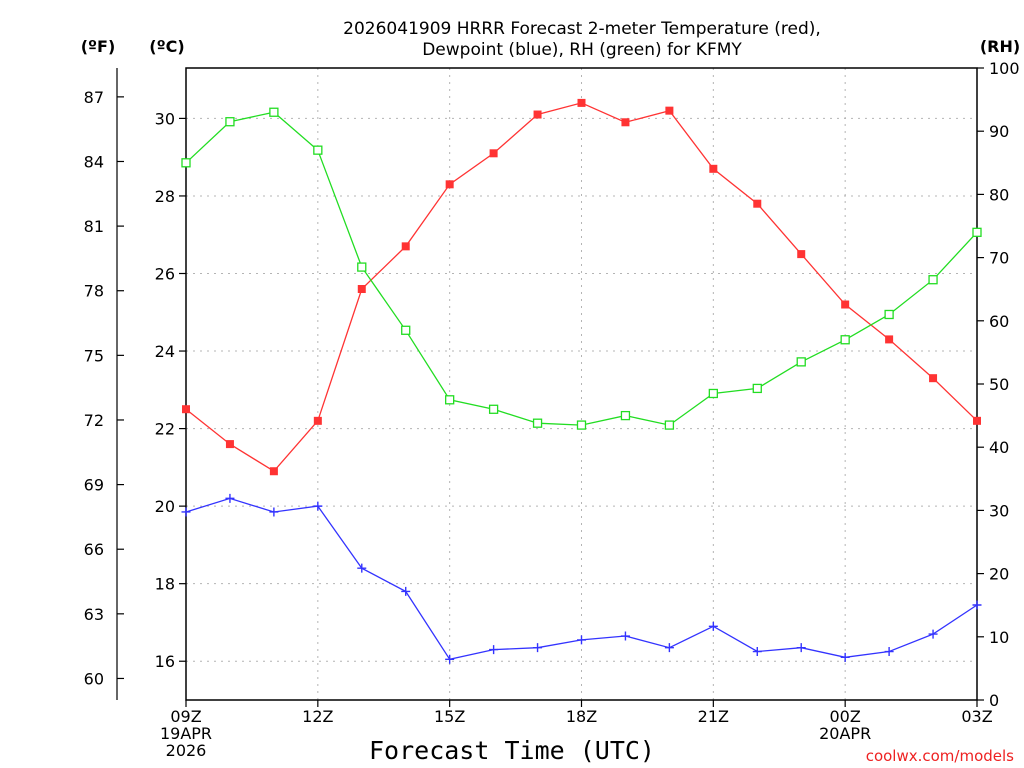 The image size is (1024, 768). Describe the element at coordinates (165, 196) in the screenshot. I see `celsius-tick-label: 28` at that location.